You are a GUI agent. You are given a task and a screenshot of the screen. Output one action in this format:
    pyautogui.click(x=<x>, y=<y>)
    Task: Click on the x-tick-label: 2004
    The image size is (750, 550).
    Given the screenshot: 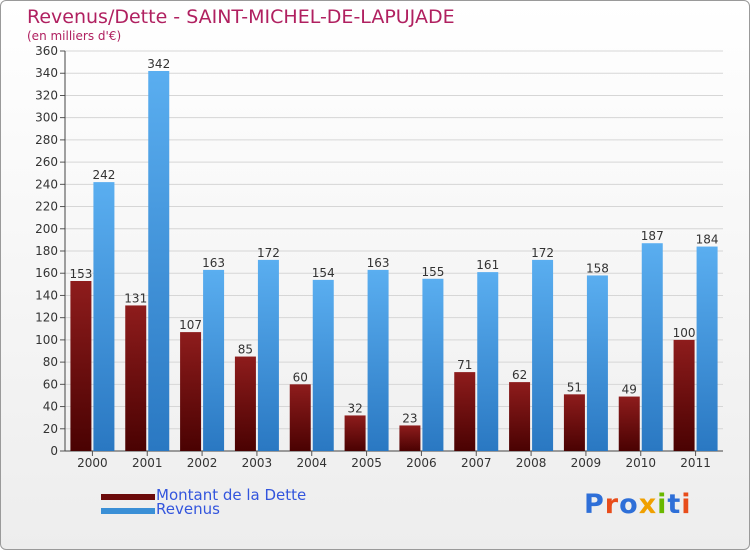 What is the action you would take?
    pyautogui.click(x=311, y=463)
    